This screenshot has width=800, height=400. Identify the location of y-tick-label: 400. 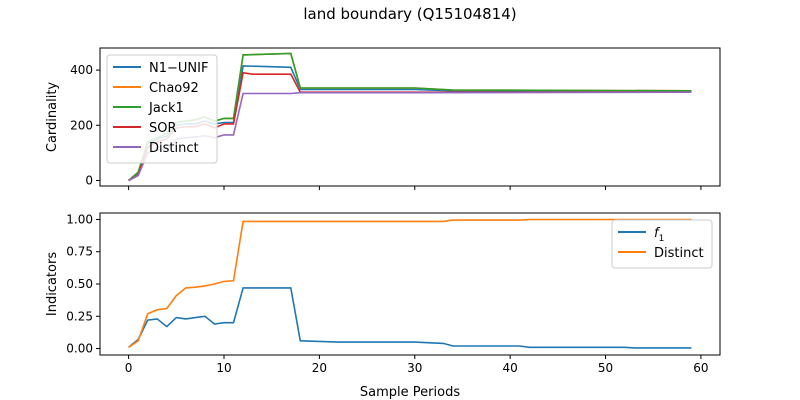
(81, 70).